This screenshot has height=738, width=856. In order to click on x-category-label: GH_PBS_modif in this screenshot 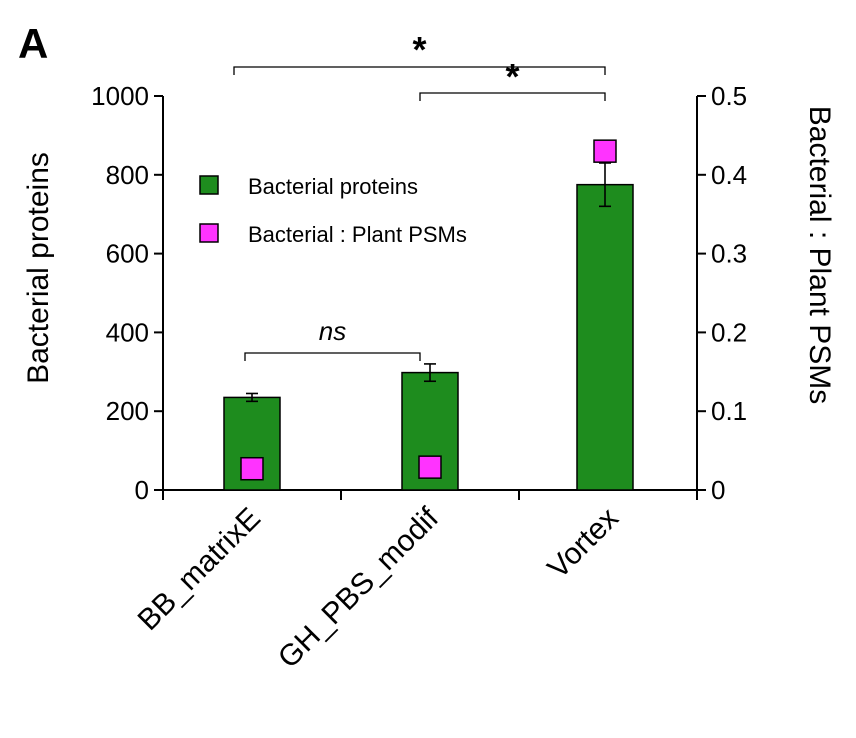, I will do `click(359, 588)`.